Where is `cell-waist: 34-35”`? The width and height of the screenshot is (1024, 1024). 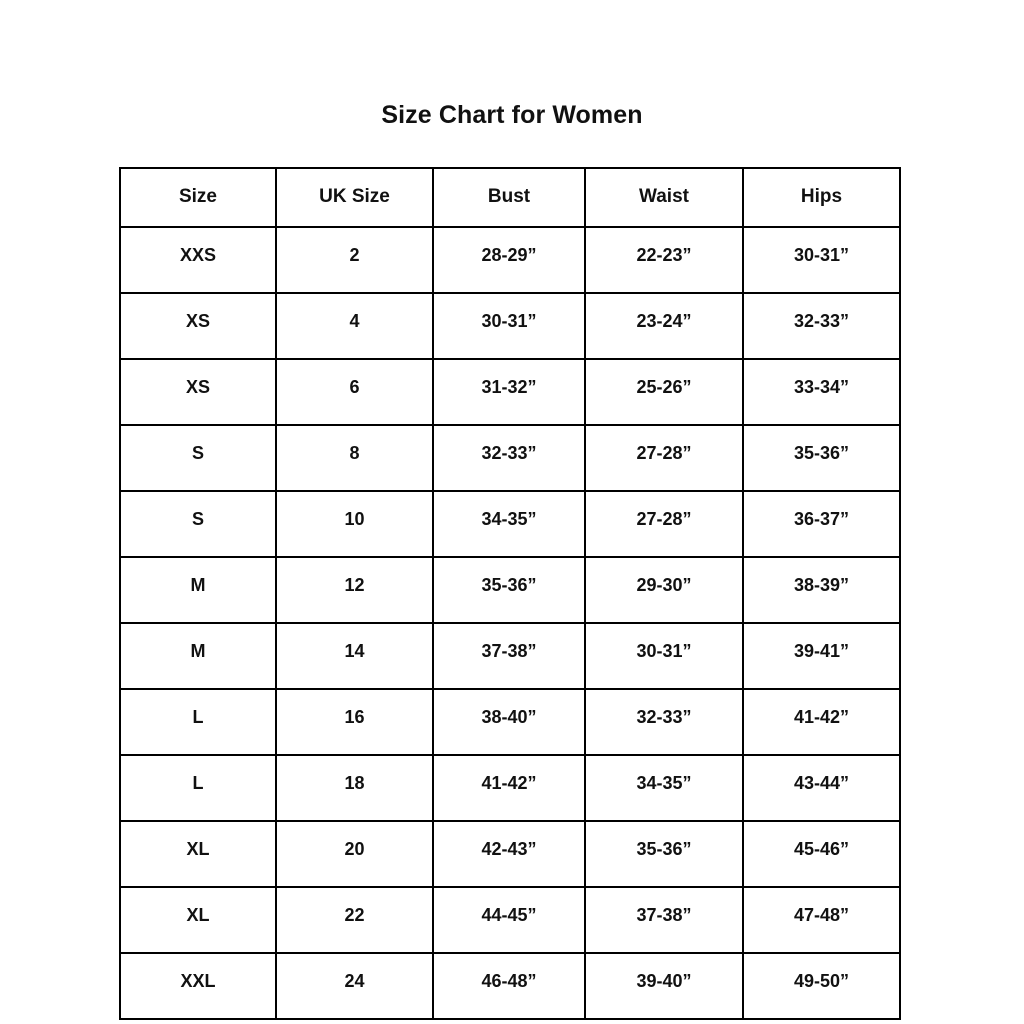 cell-waist: 34-35” is located at coordinates (664, 788).